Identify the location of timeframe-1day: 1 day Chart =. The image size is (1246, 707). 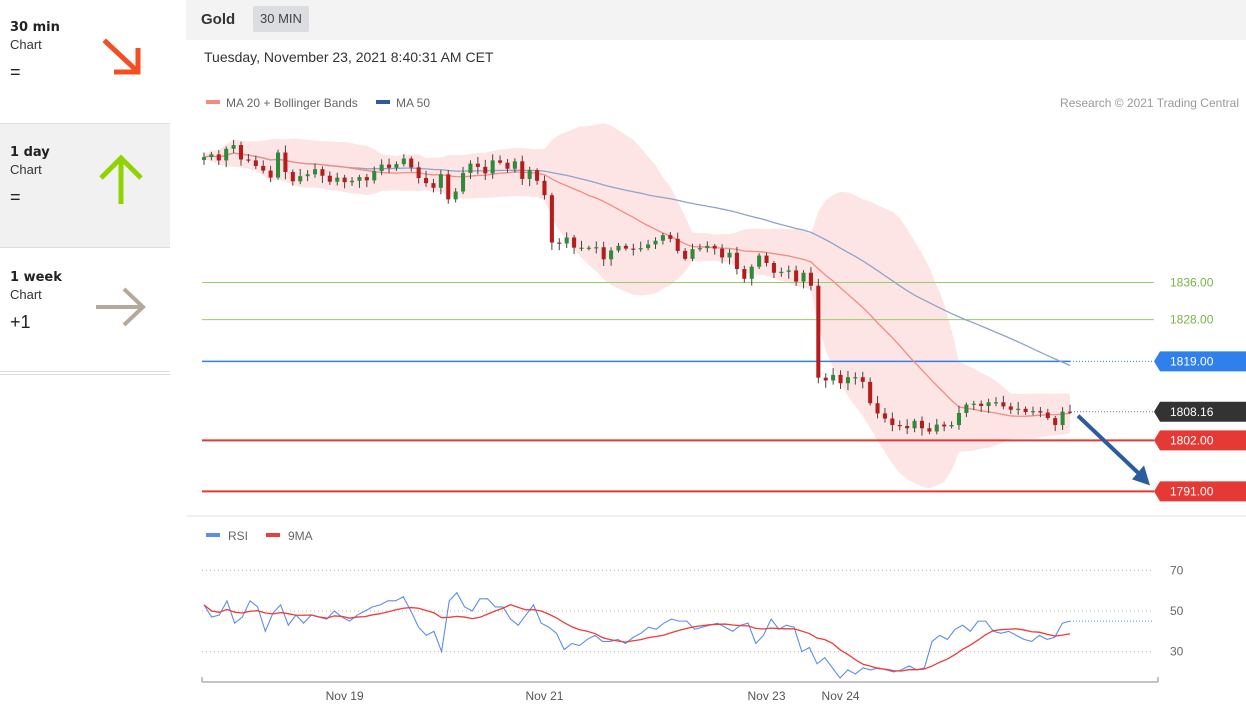
(85, 186).